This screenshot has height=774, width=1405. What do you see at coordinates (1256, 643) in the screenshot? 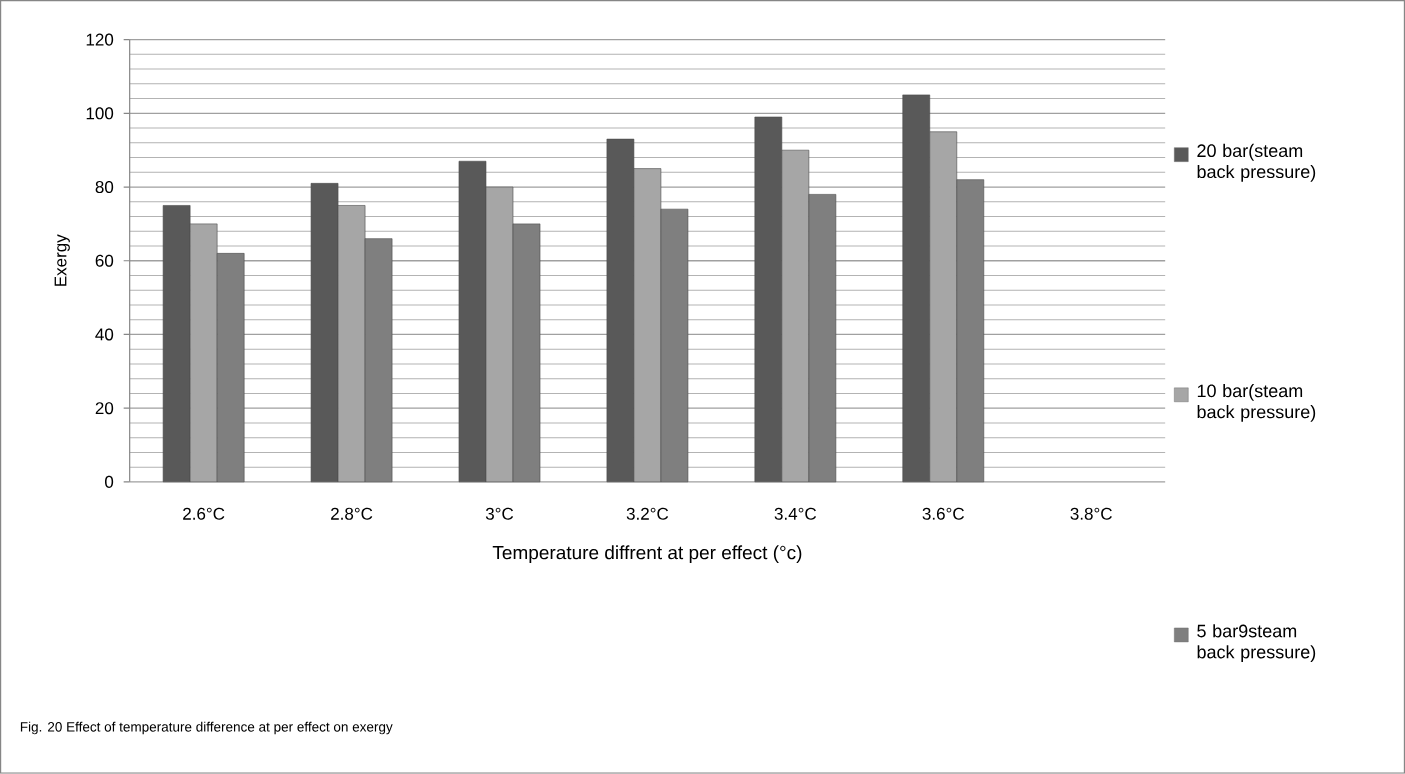
I see `legend-label: 5 bar9steam back pressure)` at bounding box center [1256, 643].